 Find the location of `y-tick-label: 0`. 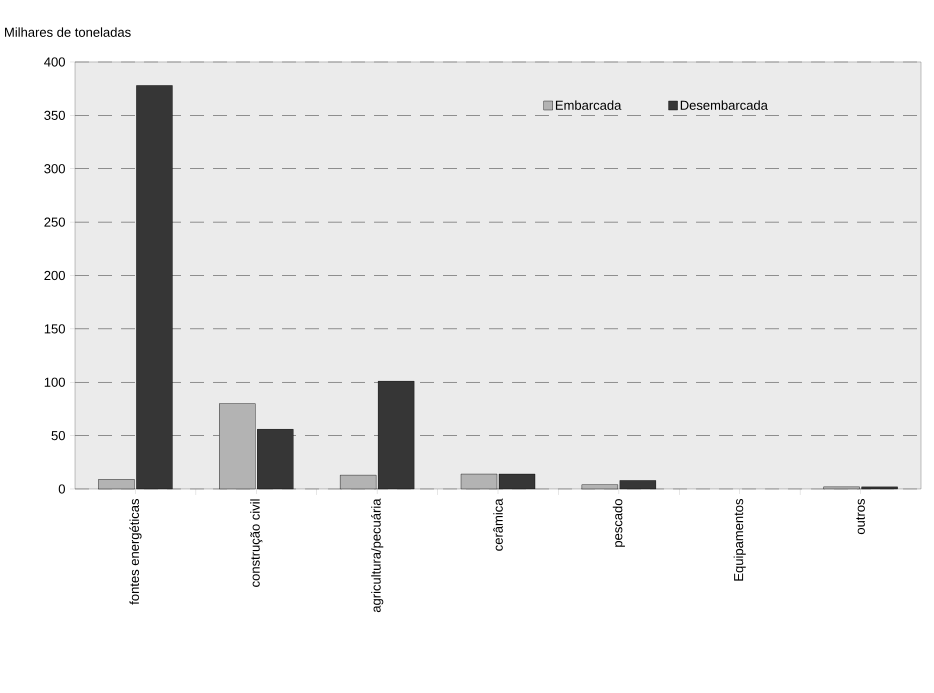

y-tick-label: 0 is located at coordinates (61, 489).